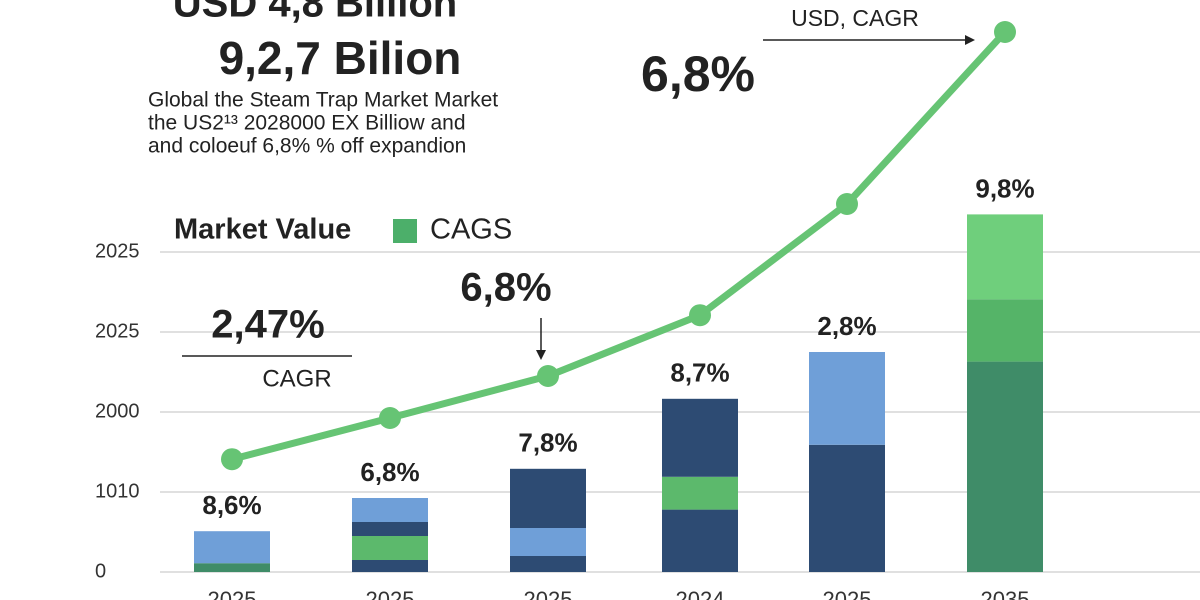  What do you see at coordinates (471, 230) in the screenshot?
I see `legend-label: CAGS` at bounding box center [471, 230].